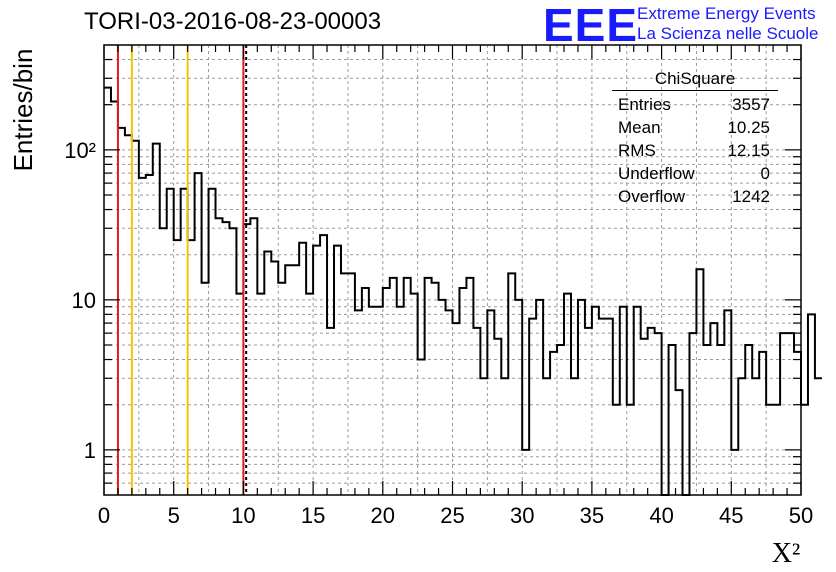 Image resolution: width=836 pixels, height=572 pixels. What do you see at coordinates (695, 127) in the screenshot?
I see `stats-row-mean: Mean 10.25` at bounding box center [695, 127].